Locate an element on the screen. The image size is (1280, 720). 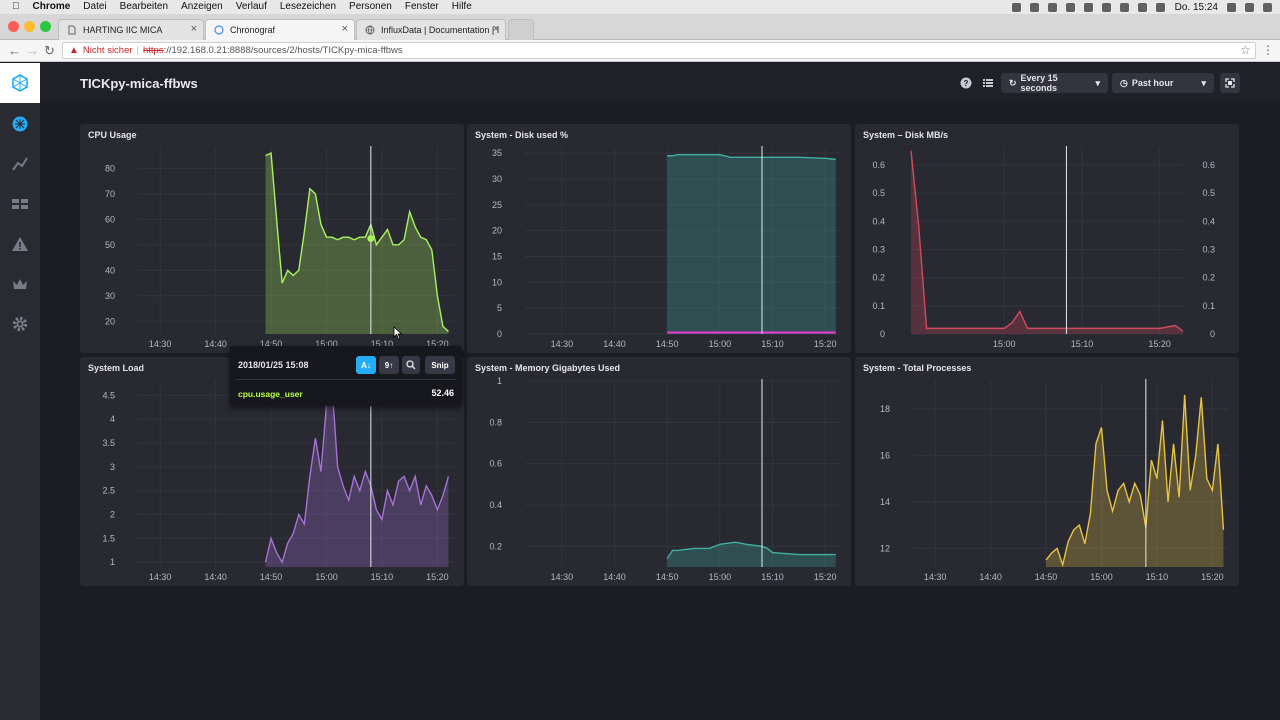
menu-personen: Personen is located at coordinates (366, 6).